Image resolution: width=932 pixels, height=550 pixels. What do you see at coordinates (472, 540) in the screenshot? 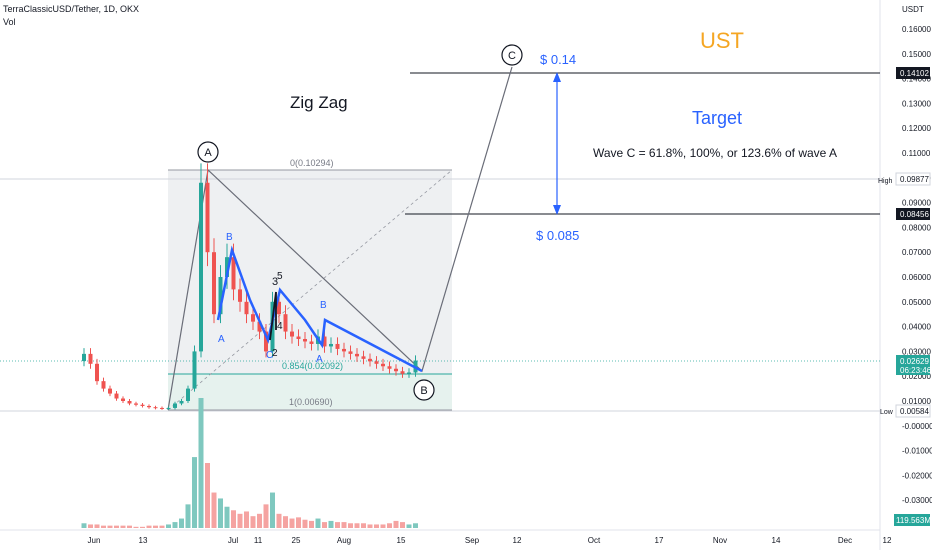
I see `date-tick-label: Sep` at bounding box center [472, 540].